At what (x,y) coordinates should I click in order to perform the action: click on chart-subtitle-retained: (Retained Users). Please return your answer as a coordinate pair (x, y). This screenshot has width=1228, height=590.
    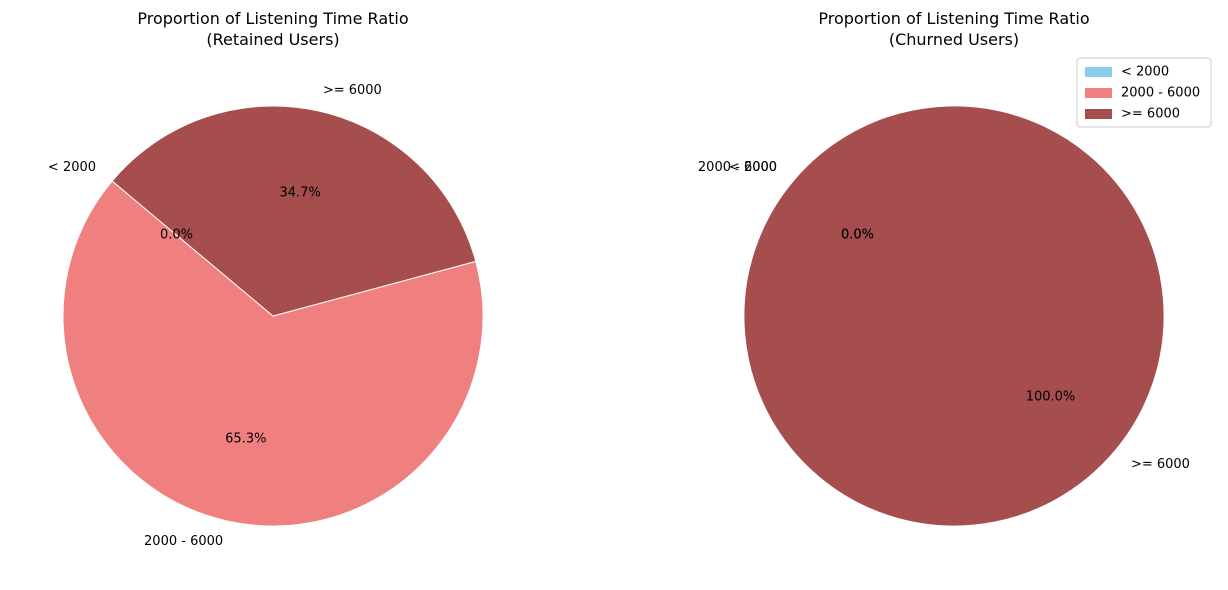
    Looking at the image, I should click on (272, 39).